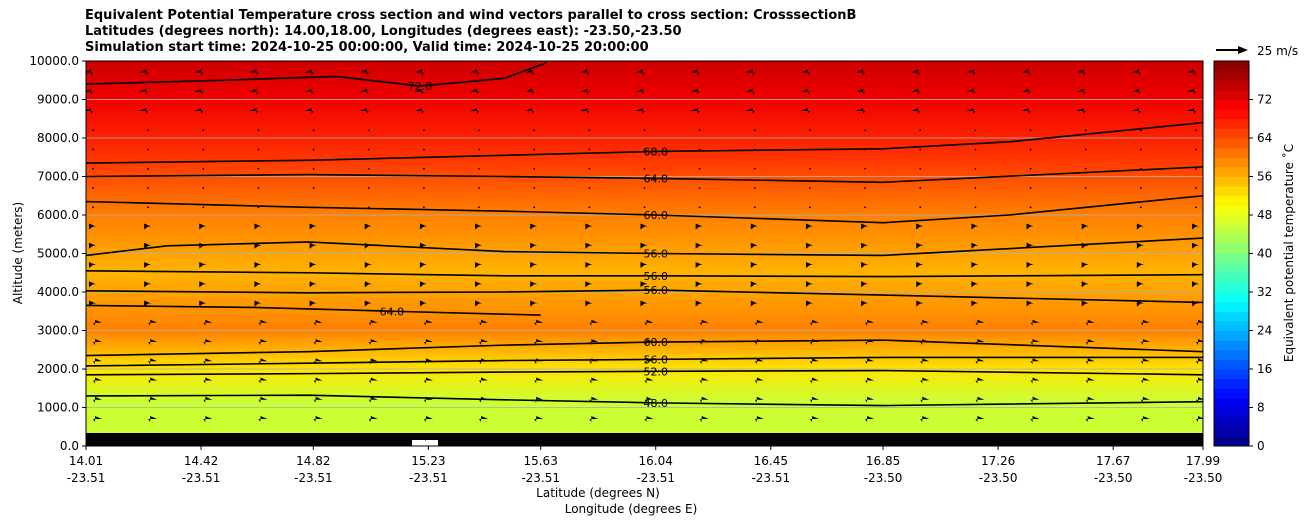  What do you see at coordinates (598, 493) in the screenshot?
I see `x-axis-label: Latitude (degrees N)` at bounding box center [598, 493].